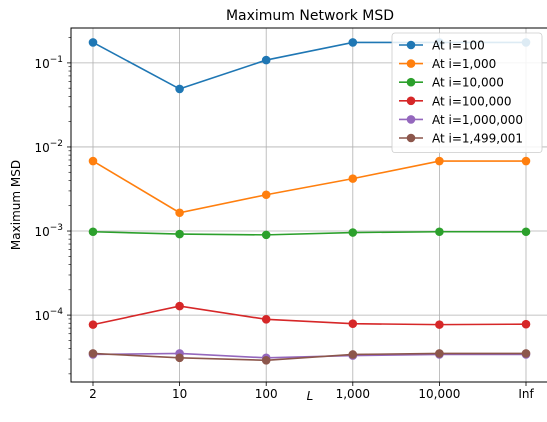  I want to click on y-tick-label: 10⁻³, so click(48, 231).